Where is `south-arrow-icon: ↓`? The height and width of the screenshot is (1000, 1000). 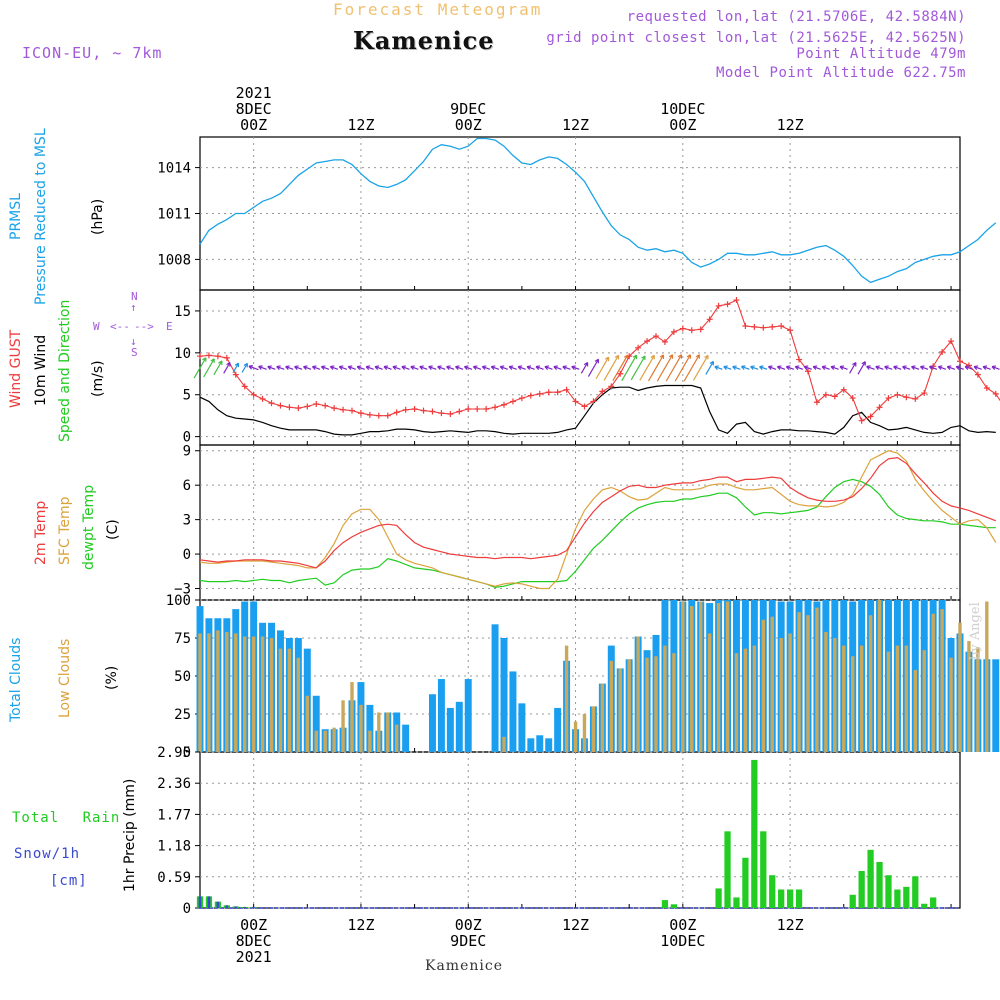 south-arrow-icon: ↓ is located at coordinates (133, 341).